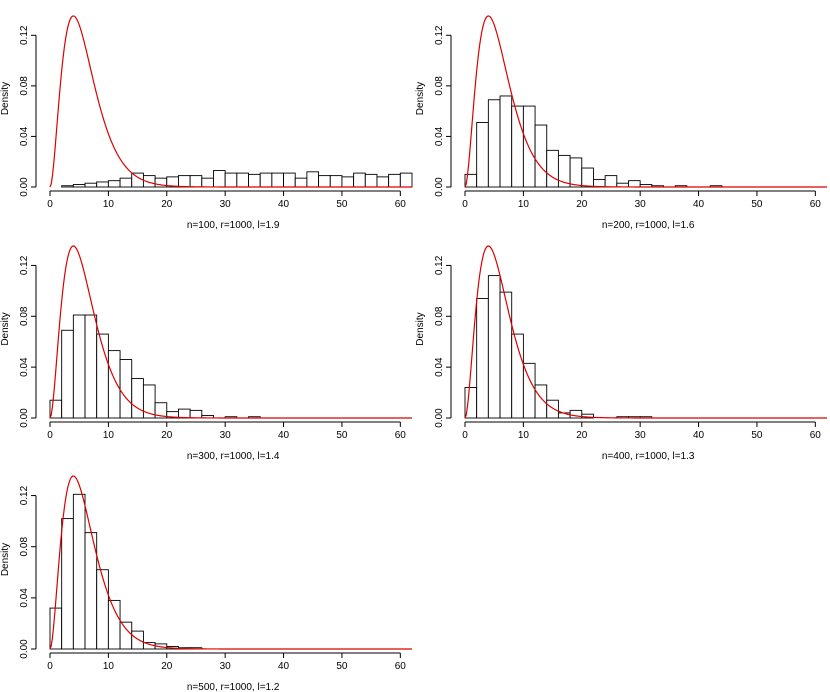  Describe the element at coordinates (233, 456) in the screenshot. I see `x-axis-label: n=300, r=1000, l=1.4` at that location.